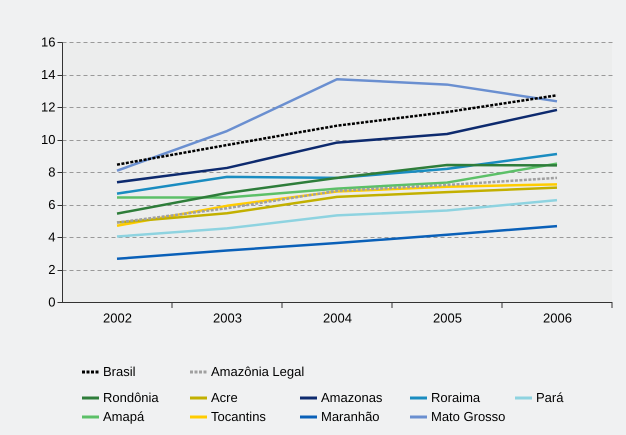 The height and width of the screenshot is (435, 626). Describe the element at coordinates (350, 416) in the screenshot. I see `legend-label: Maranhão` at that location.